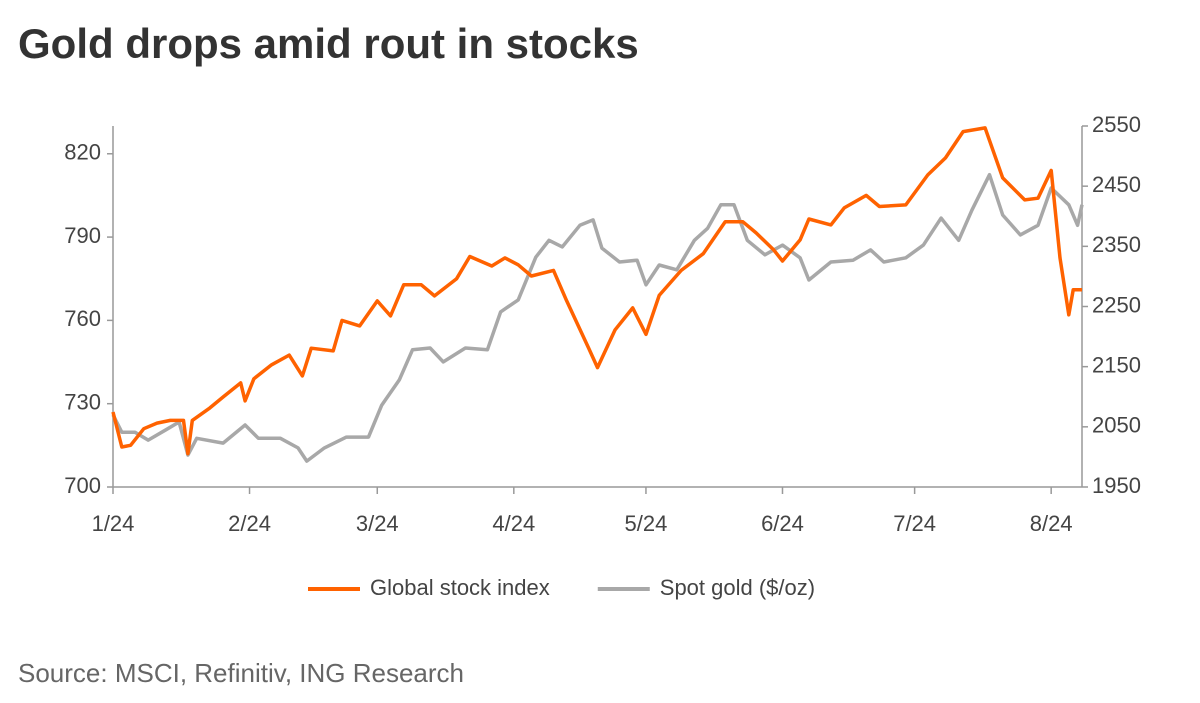 The width and height of the screenshot is (1200, 703). I want to click on y2-tick-label: 2150, so click(1116, 364).